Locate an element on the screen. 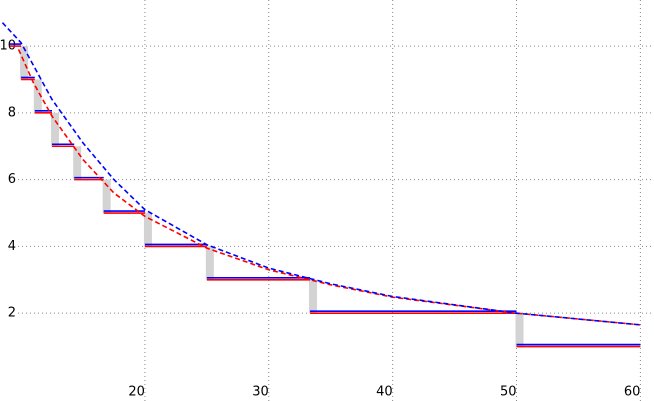 Image resolution: width=654 pixels, height=401 pixels. x-tick-label: 20 is located at coordinates (136, 392).